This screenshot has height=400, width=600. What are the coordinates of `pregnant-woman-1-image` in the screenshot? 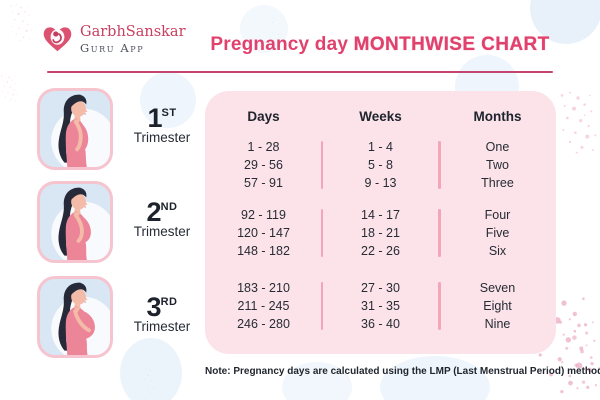 It's located at (80, 130).